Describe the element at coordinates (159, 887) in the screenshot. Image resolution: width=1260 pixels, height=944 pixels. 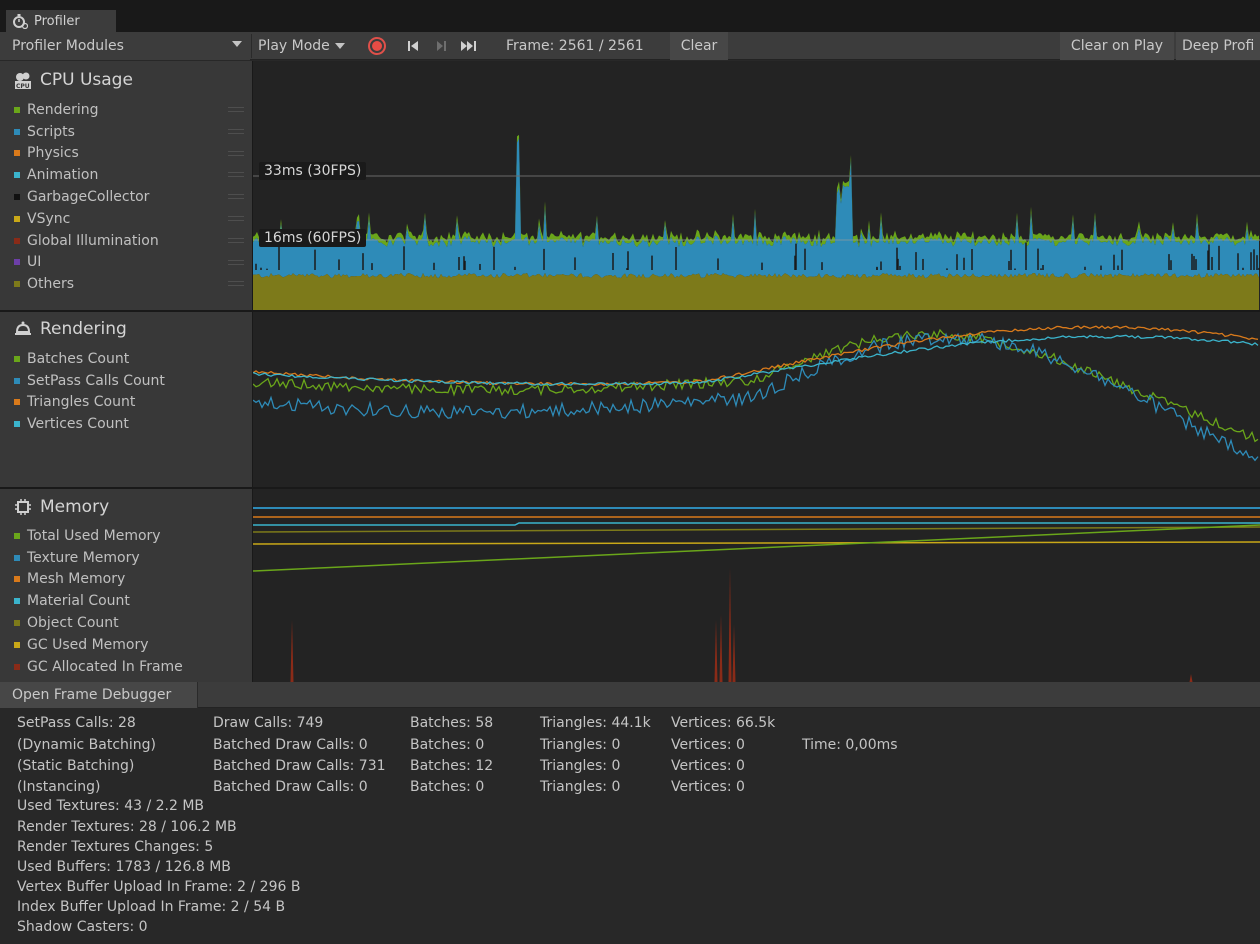
I see `stat-vertex-buffer-upload: Vertex Buffer Upload In Frame: 2 / 296 B` at that location.